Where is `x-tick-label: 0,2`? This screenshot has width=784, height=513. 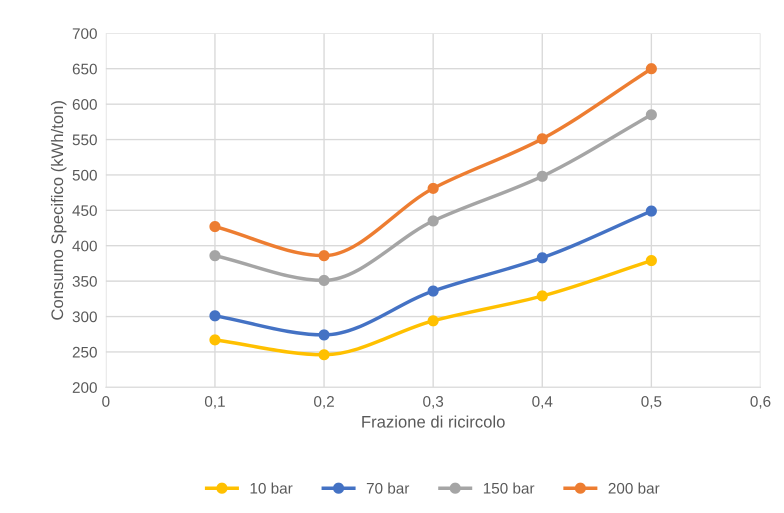 x-tick-label: 0,2 is located at coordinates (324, 402).